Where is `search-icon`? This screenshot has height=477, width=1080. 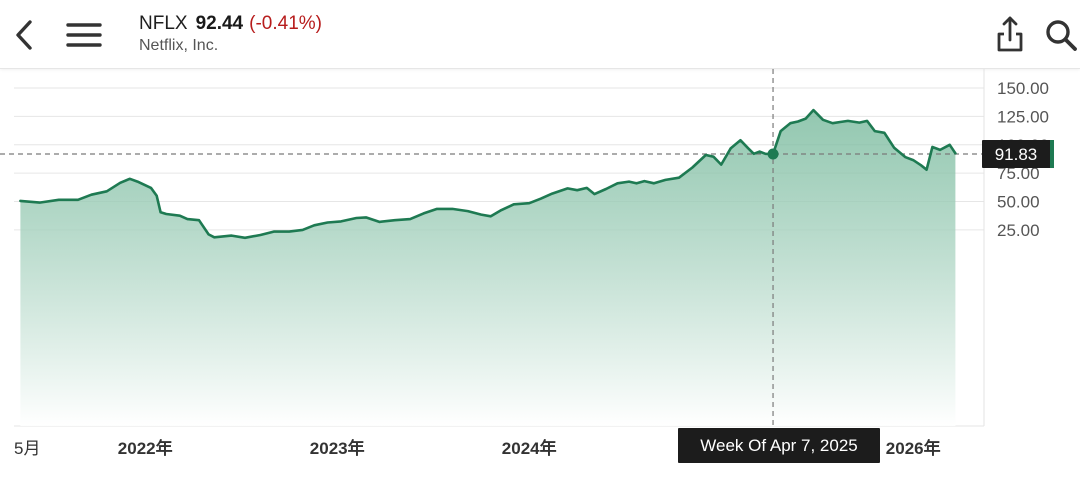
search-icon is located at coordinates (1062, 35).